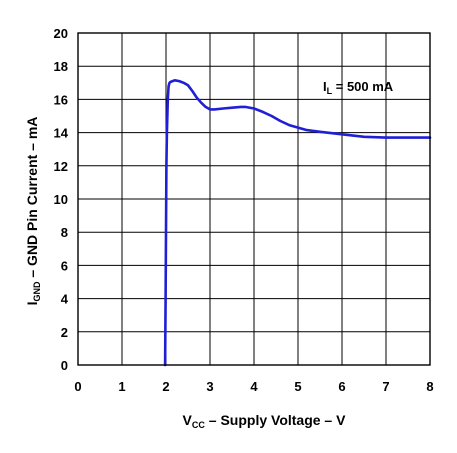 Image resolution: width=457 pixels, height=453 pixels. What do you see at coordinates (64, 365) in the screenshot?
I see `y-tick-label: 0` at bounding box center [64, 365].